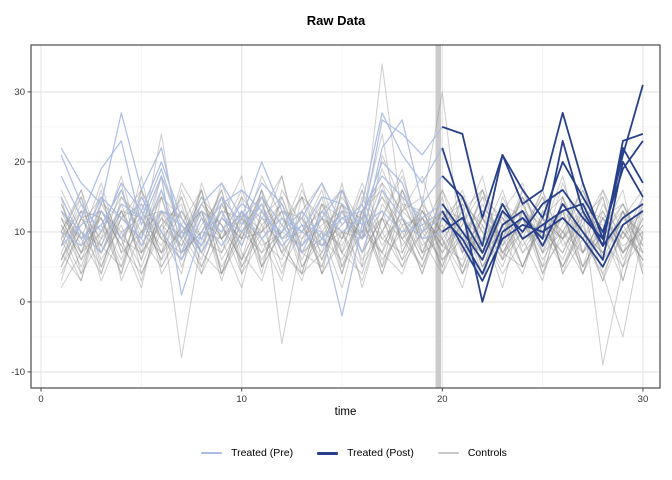 The height and width of the screenshot is (480, 672). Describe the element at coordinates (487, 453) in the screenshot. I see `legend-label-controls: Controls` at that location.